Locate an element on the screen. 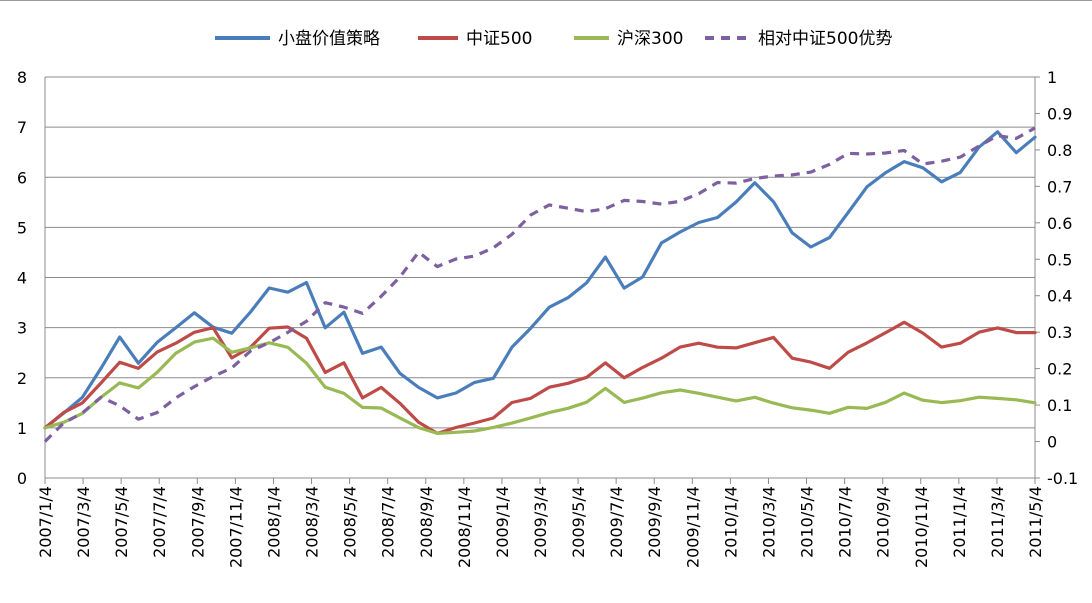 The width and height of the screenshot is (1092, 603). x-tick-label: 2008/1/4 is located at coordinates (273, 522).